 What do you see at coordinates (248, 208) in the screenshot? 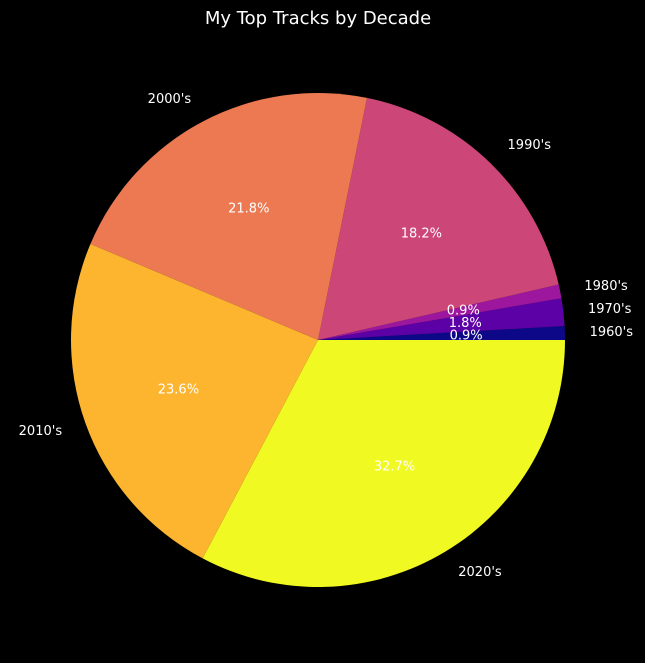
I see `percent-label-4: 21.8%` at bounding box center [248, 208].